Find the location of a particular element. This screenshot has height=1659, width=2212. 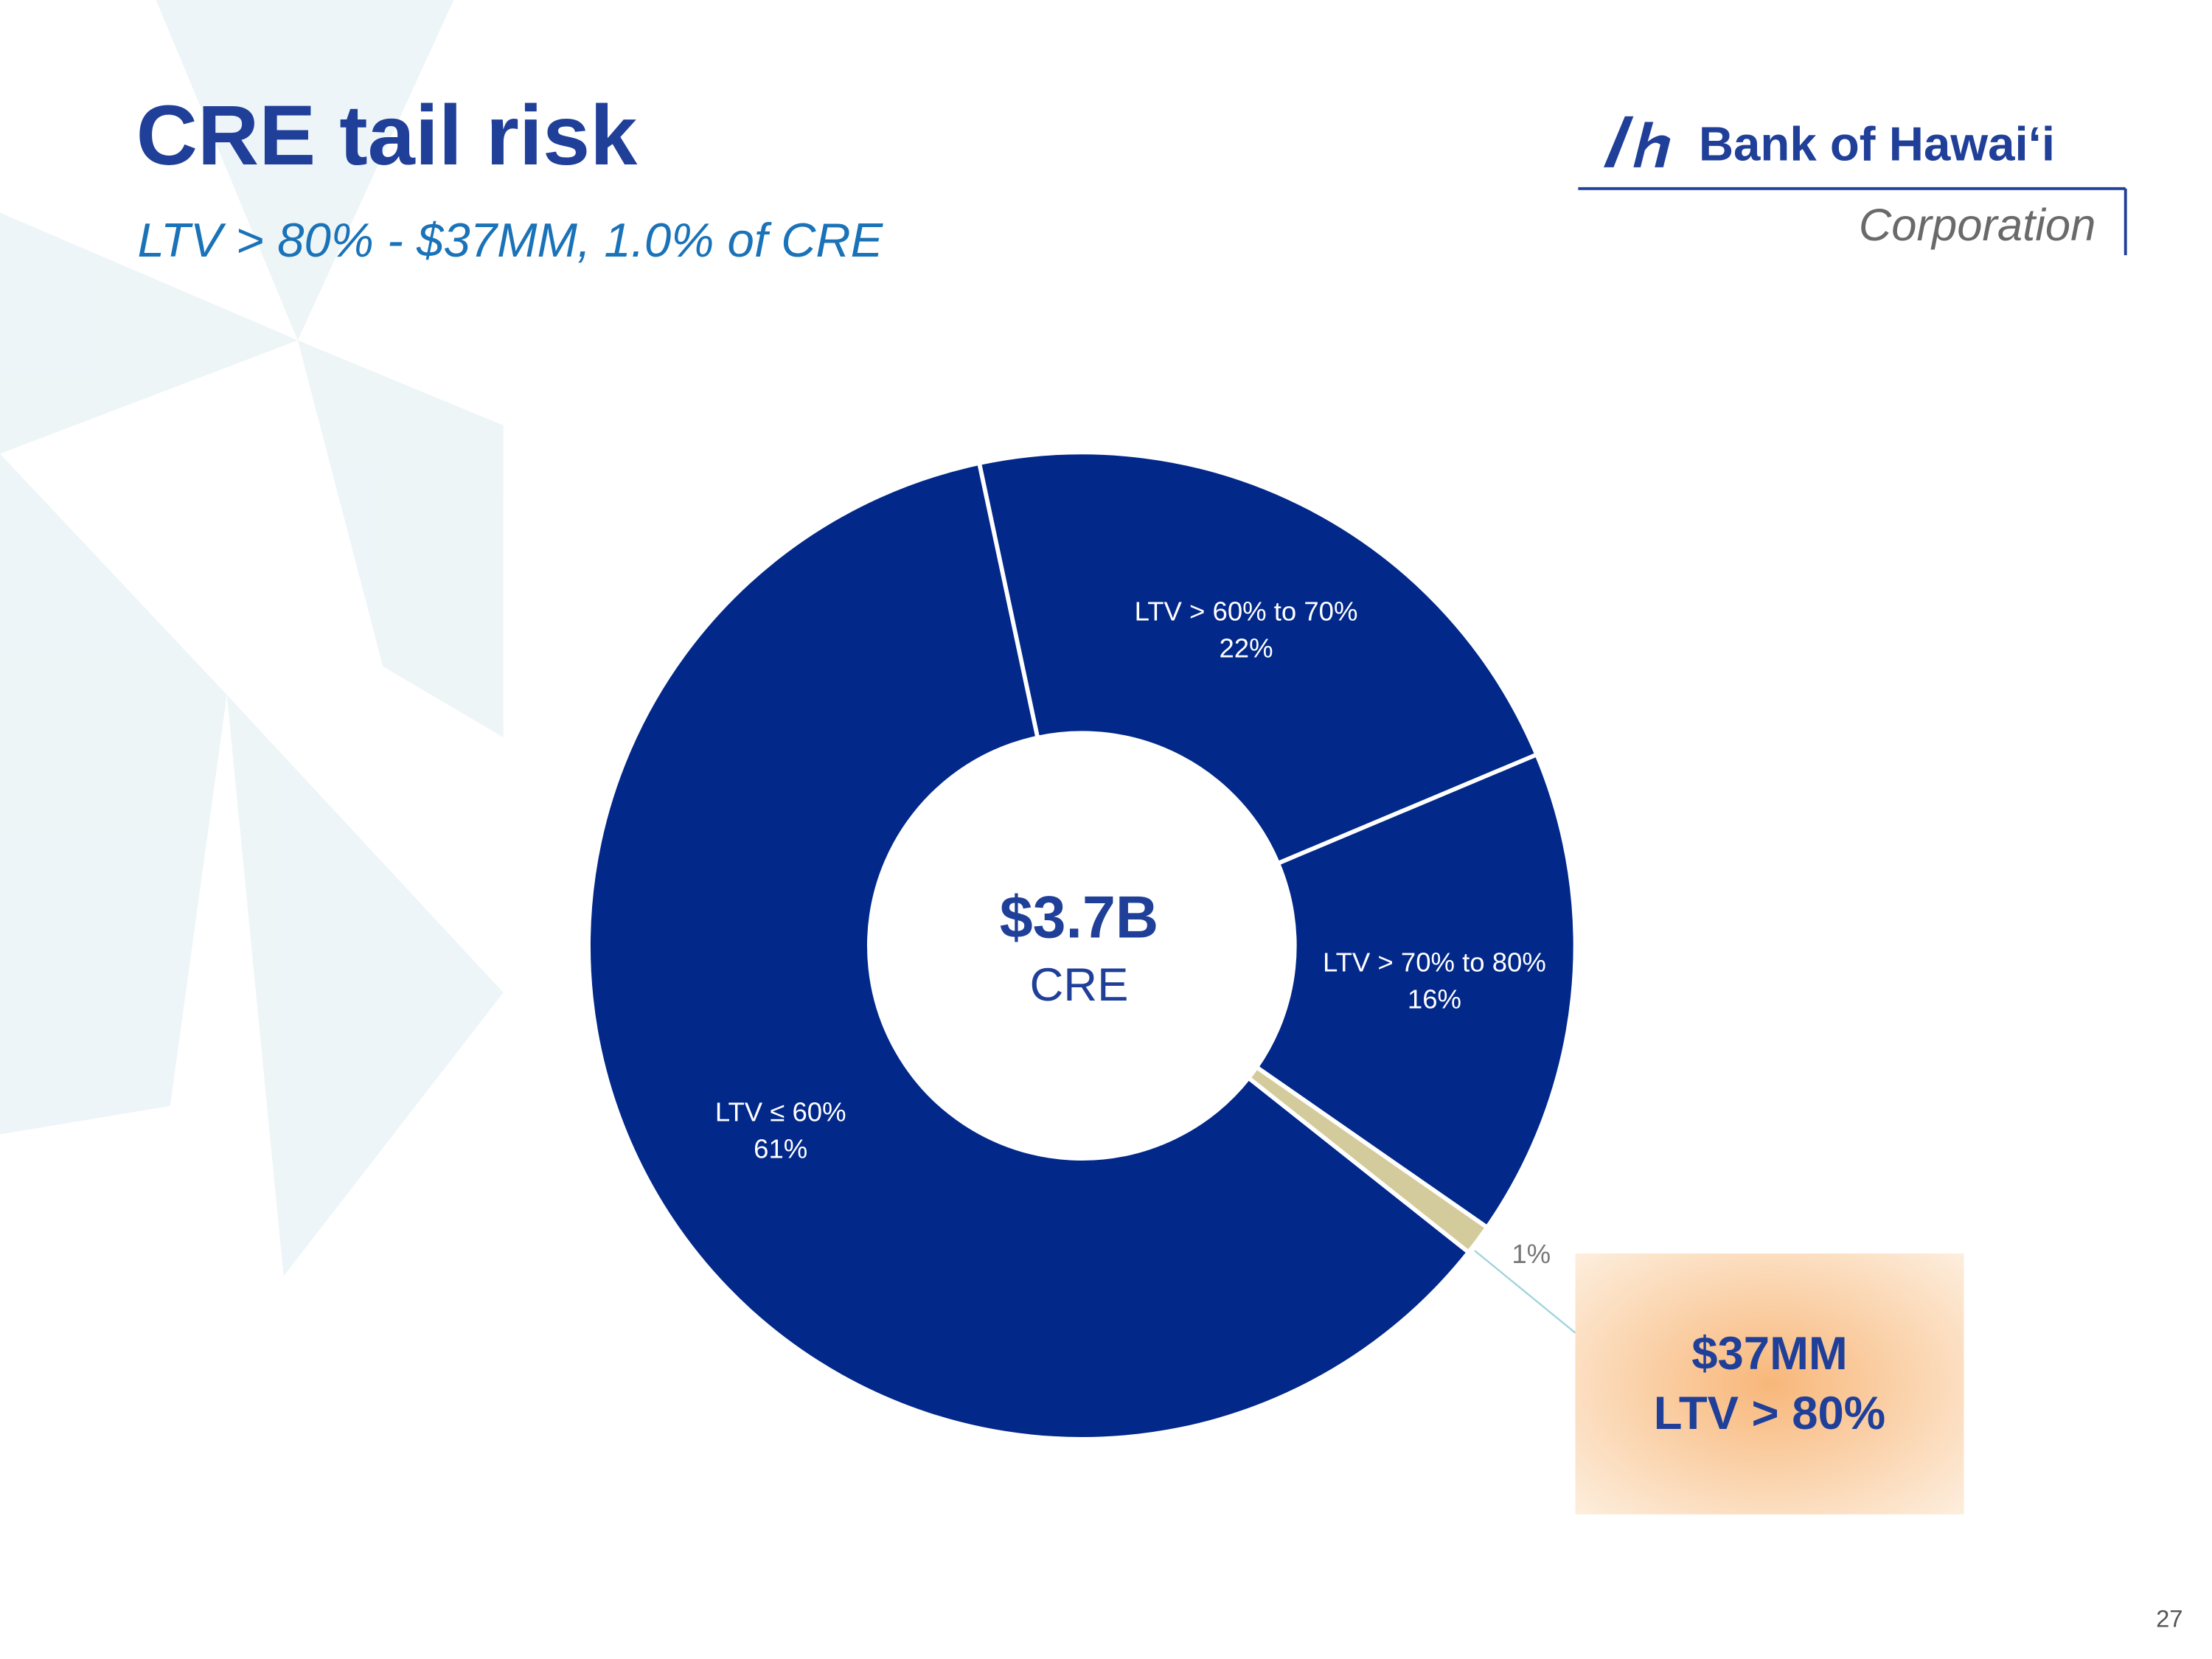

value-label: 22% is located at coordinates (1246, 648).